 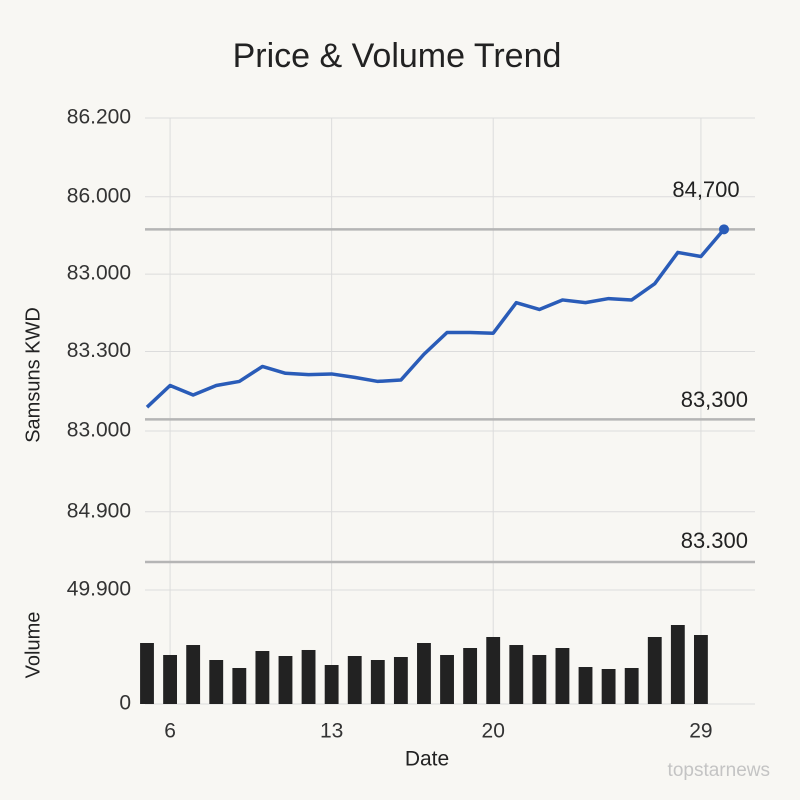 I want to click on annotation: 83,300, so click(x=714, y=399).